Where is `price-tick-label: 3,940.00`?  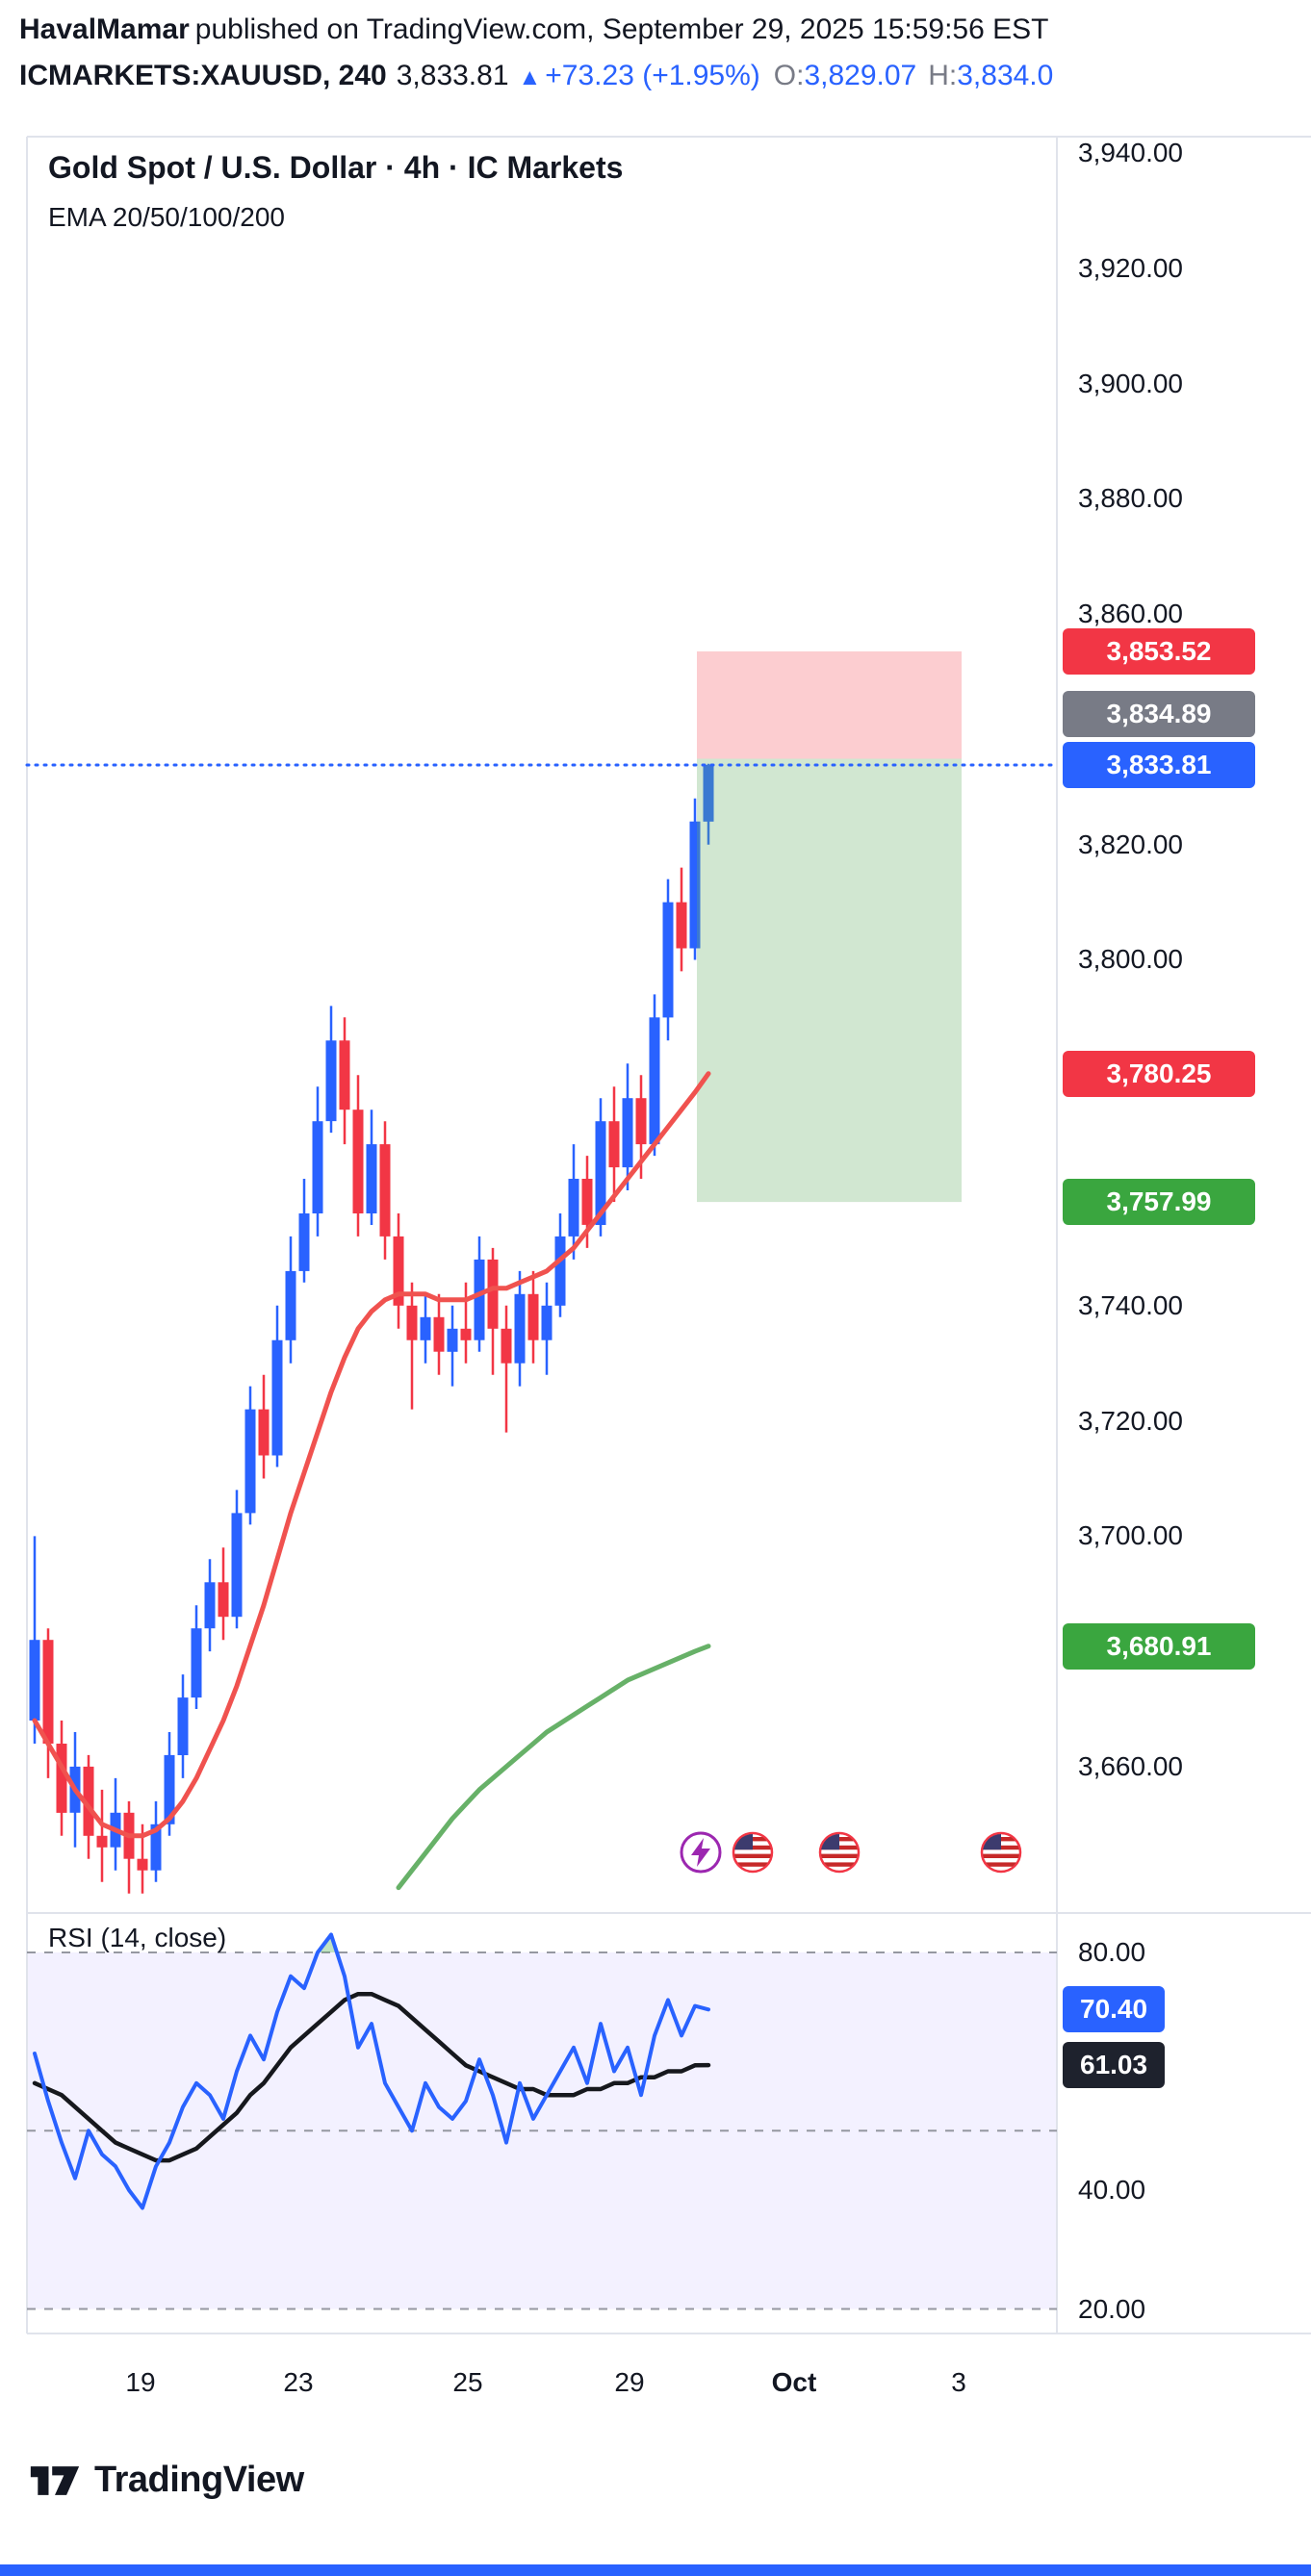
price-tick-label: 3,940.00 is located at coordinates (1130, 152).